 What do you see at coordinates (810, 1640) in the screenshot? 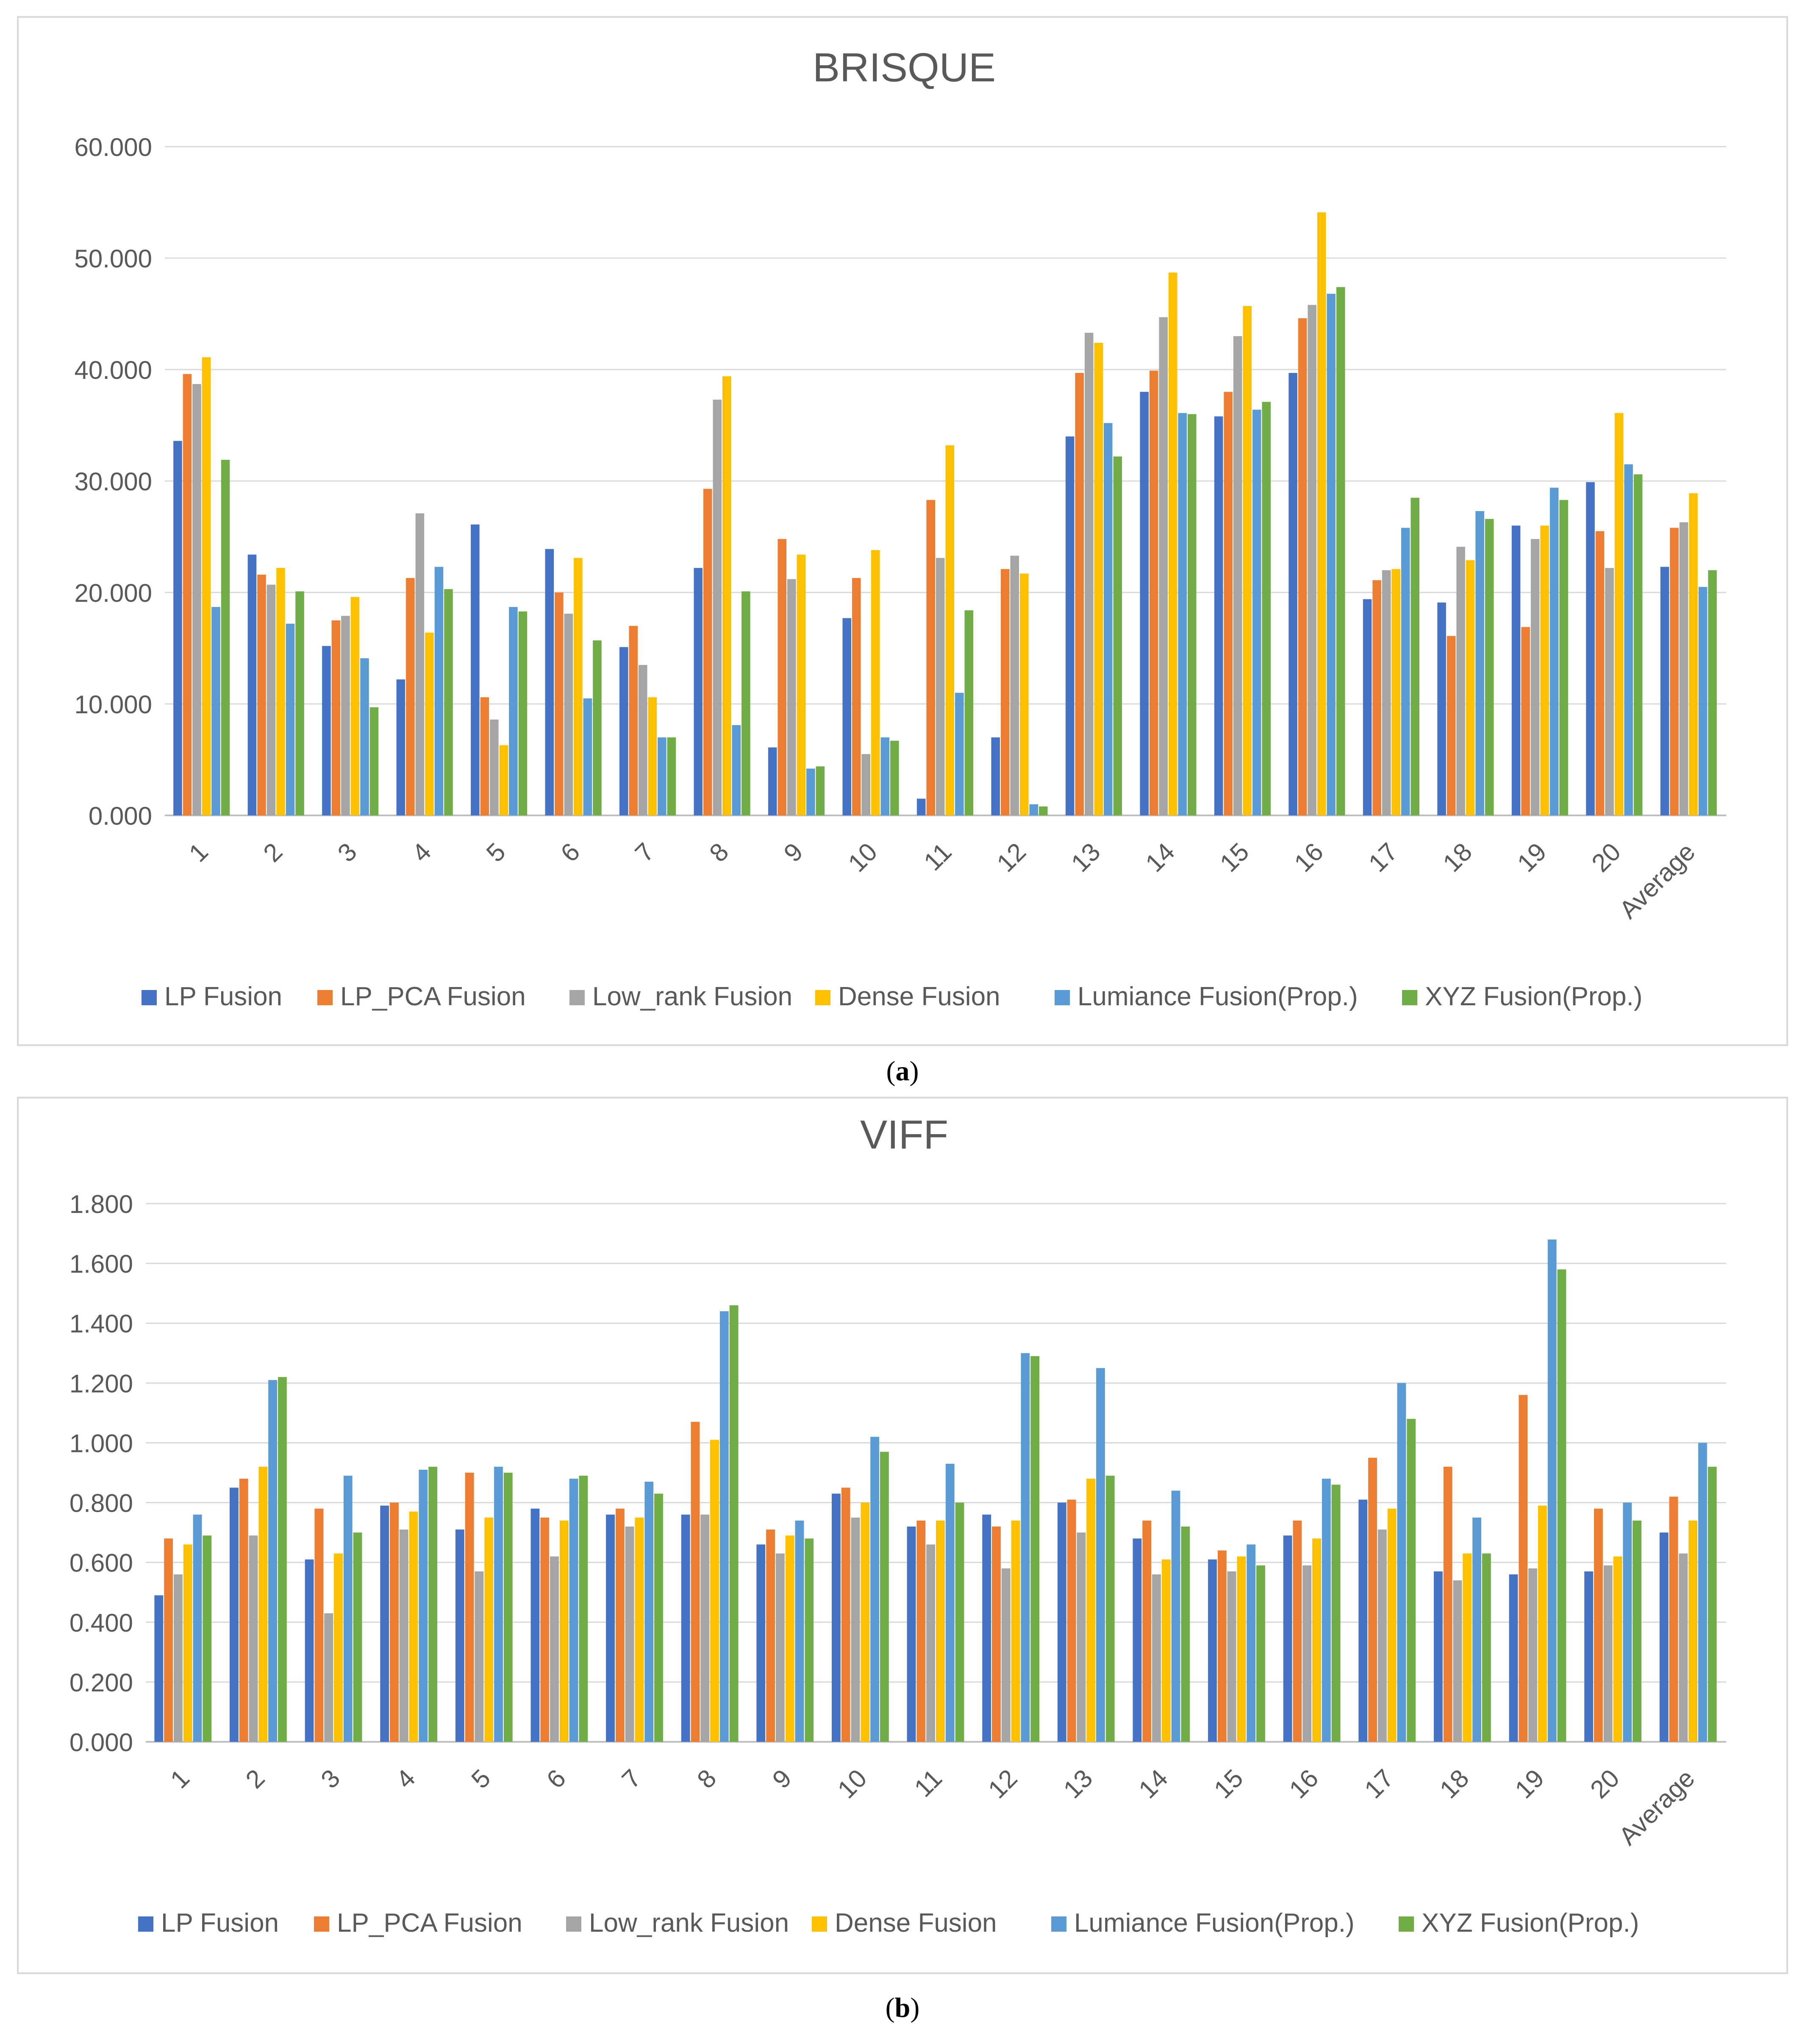
I see `viff-bar-9-s5` at bounding box center [810, 1640].